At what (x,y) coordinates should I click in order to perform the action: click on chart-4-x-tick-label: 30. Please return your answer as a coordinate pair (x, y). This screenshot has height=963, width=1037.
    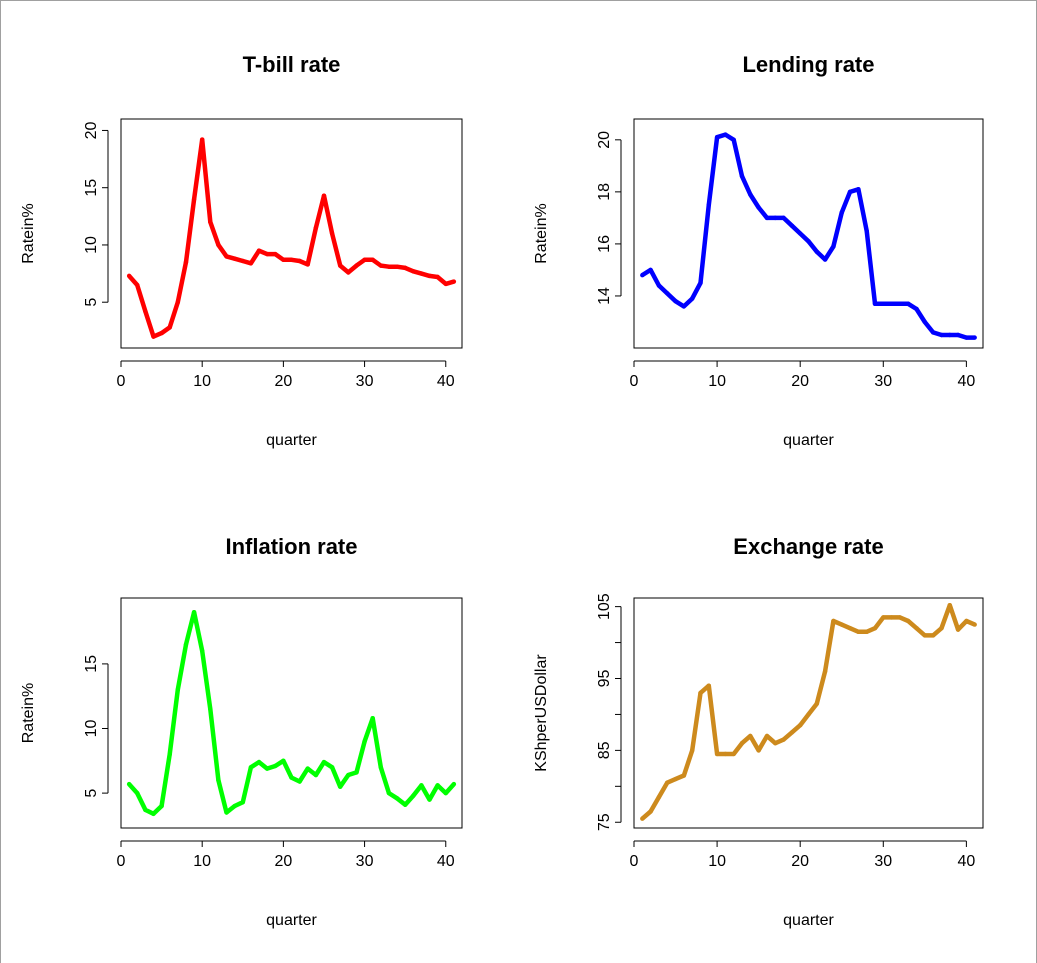
    Looking at the image, I should click on (883, 861).